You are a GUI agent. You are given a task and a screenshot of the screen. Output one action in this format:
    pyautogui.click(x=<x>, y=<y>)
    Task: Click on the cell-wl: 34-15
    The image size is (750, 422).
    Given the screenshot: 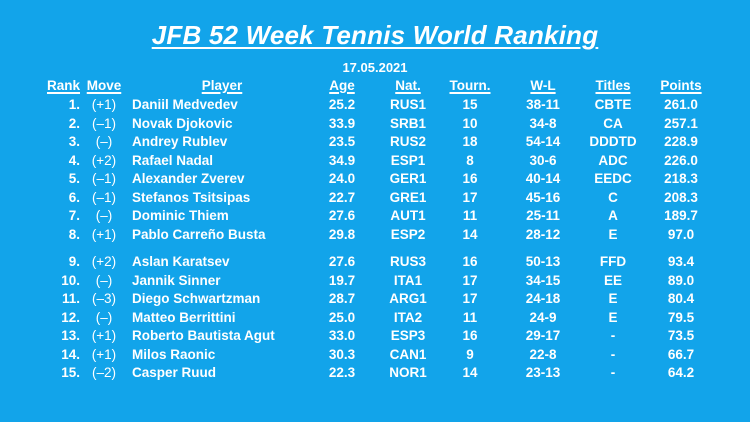 What is the action you would take?
    pyautogui.click(x=543, y=280)
    